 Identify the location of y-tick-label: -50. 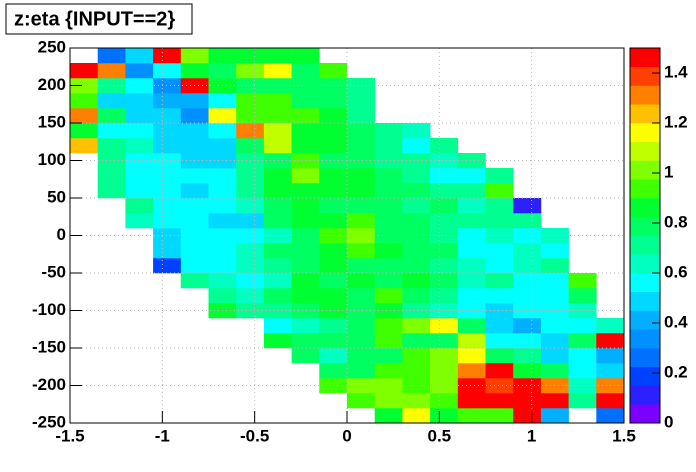
(53, 271).